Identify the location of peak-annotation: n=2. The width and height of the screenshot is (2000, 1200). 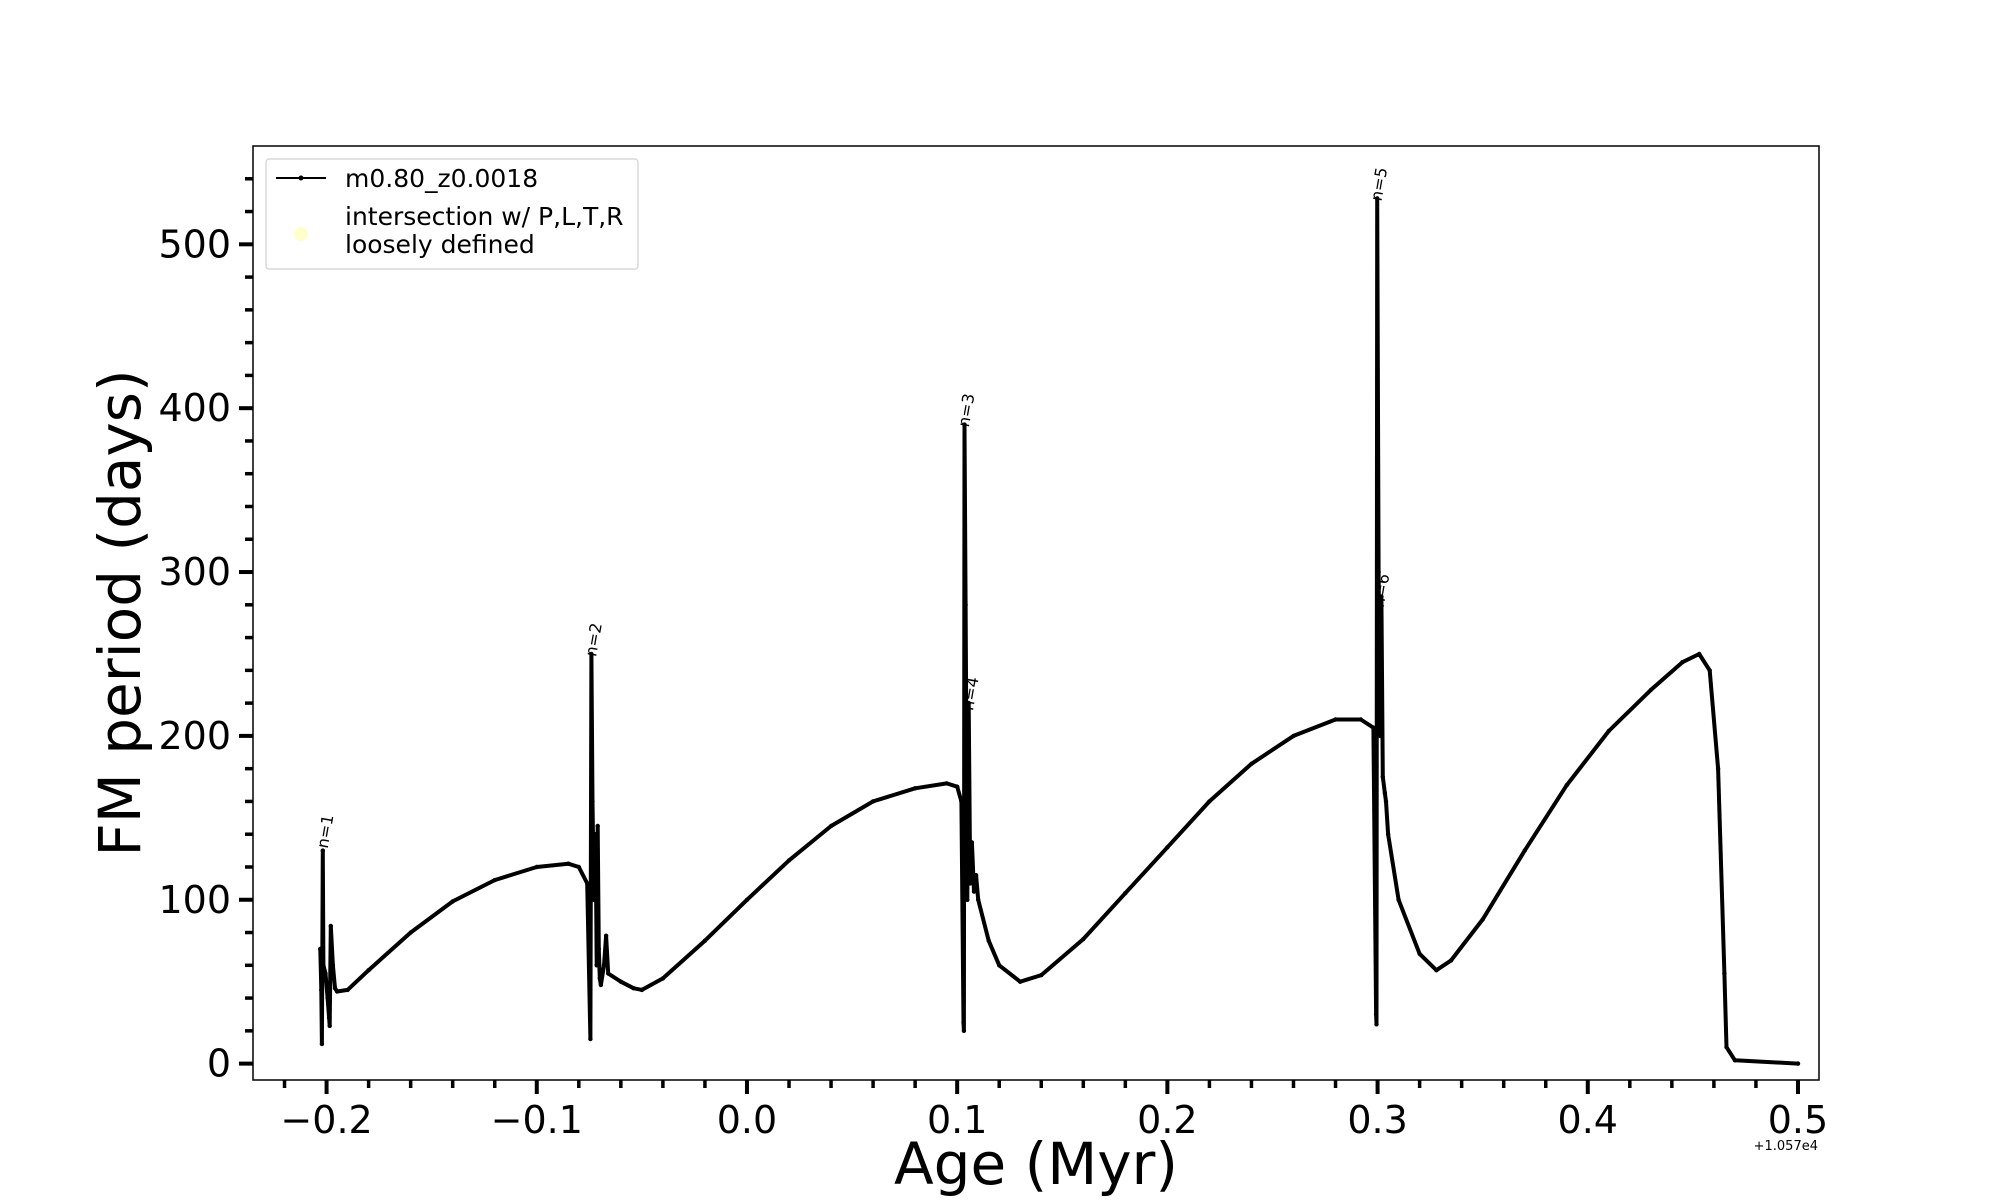
(593, 639).